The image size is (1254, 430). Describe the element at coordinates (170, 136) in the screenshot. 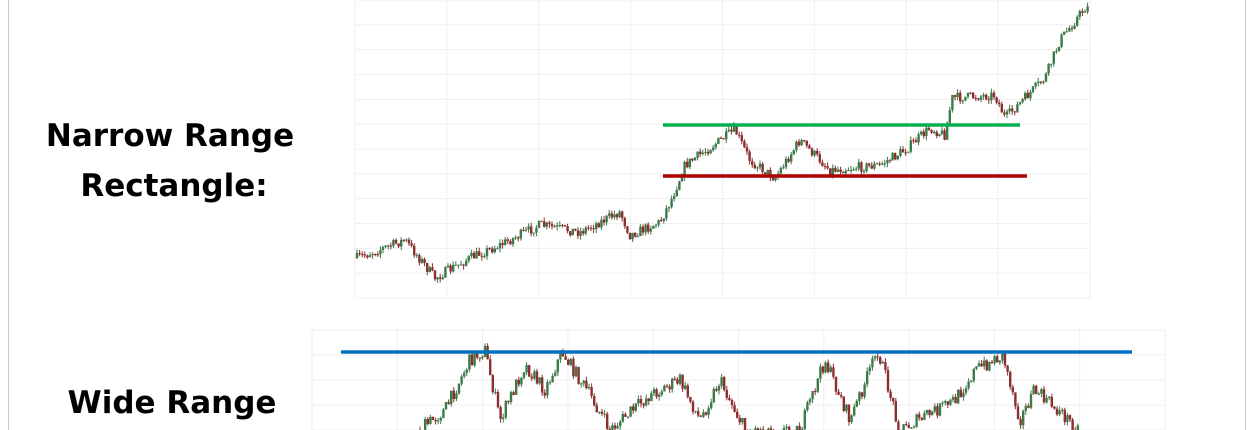

I see `section-label: Narrow Range` at that location.